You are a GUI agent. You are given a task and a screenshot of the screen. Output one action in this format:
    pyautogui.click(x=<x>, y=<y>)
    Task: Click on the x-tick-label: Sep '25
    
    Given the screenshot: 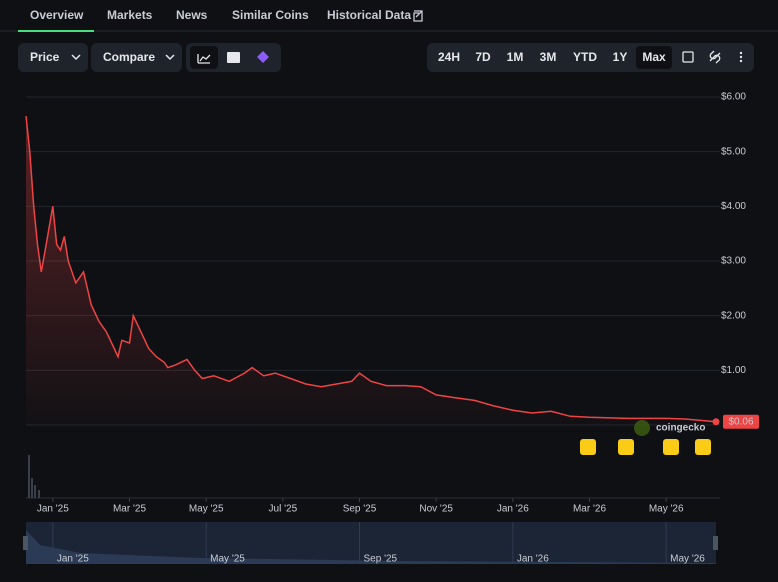 What is the action you would take?
    pyautogui.click(x=360, y=509)
    